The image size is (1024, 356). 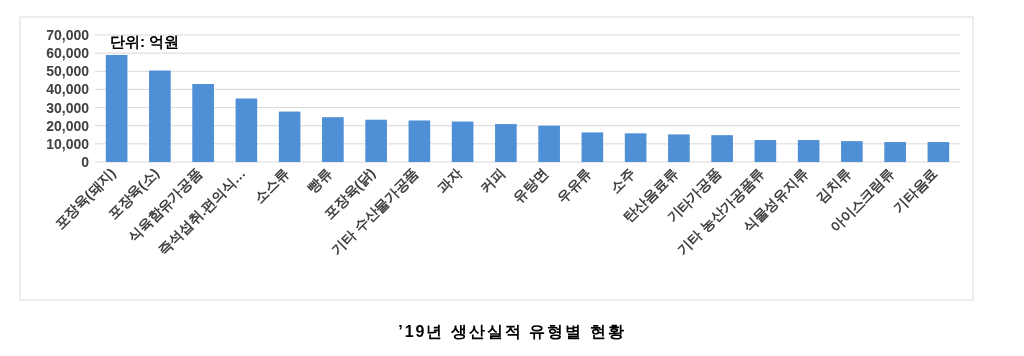 What do you see at coordinates (68, 71) in the screenshot?
I see `y-tick-label: 50,000` at bounding box center [68, 71].